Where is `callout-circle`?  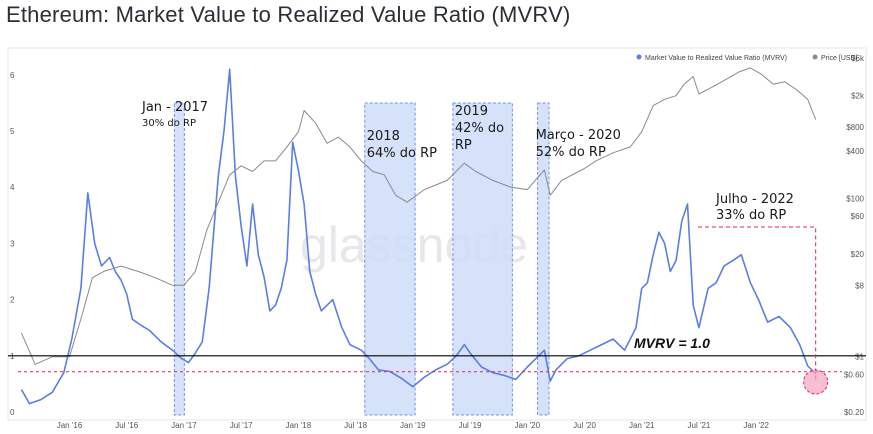 callout-circle is located at coordinates (816, 382).